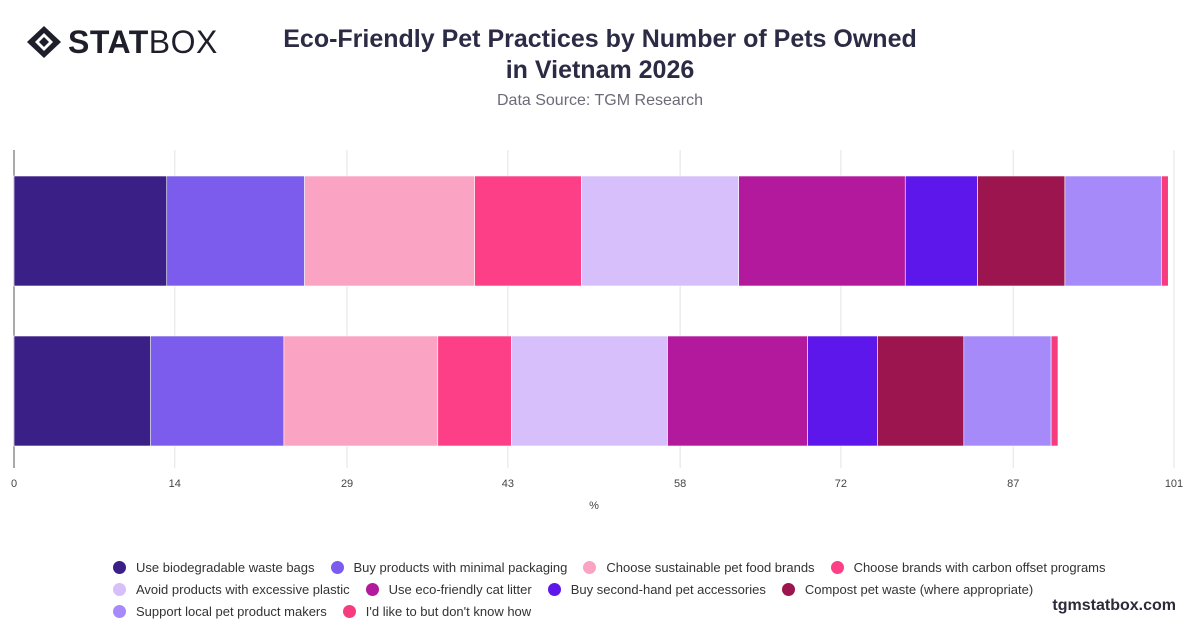 The width and height of the screenshot is (1200, 628). I want to click on legend-label: Use eco-friendly cat litter, so click(460, 589).